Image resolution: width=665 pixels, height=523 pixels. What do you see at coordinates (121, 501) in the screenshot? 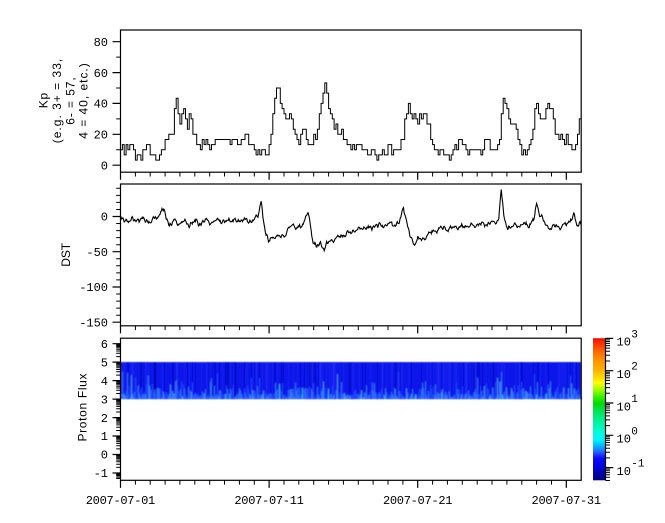
I see `svg-text: 2007-07-01` at bounding box center [121, 501].